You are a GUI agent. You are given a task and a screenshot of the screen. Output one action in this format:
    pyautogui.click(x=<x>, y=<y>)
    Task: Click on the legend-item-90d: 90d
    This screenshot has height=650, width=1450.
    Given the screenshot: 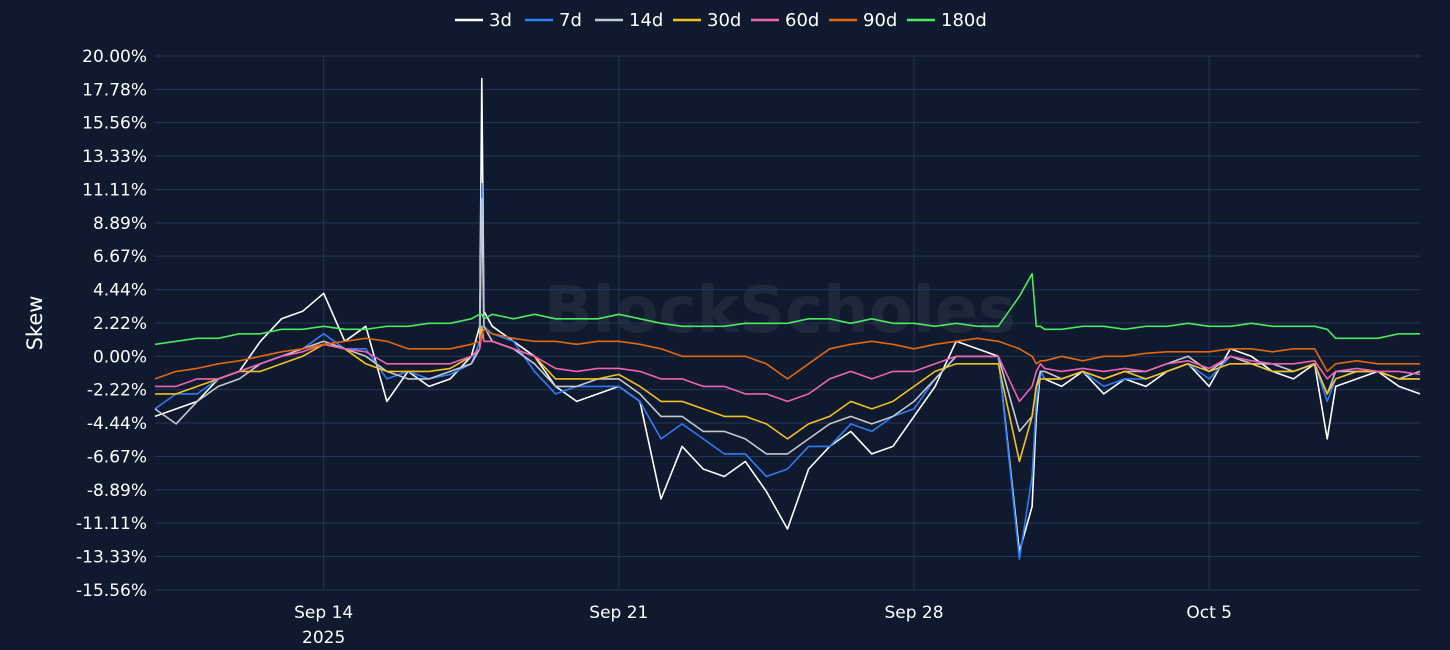 What is the action you would take?
    pyautogui.click(x=863, y=20)
    